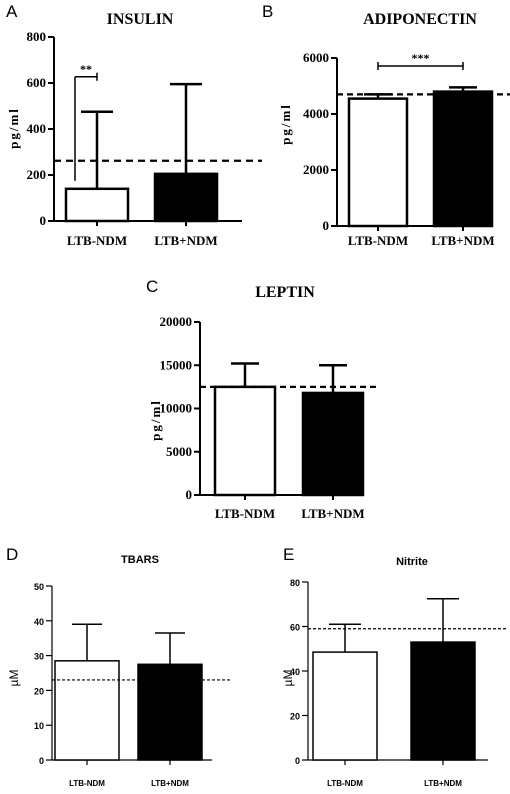 The height and width of the screenshot is (794, 510). What do you see at coordinates (39, 726) in the screenshot?
I see `y-tick-label: 10` at bounding box center [39, 726].